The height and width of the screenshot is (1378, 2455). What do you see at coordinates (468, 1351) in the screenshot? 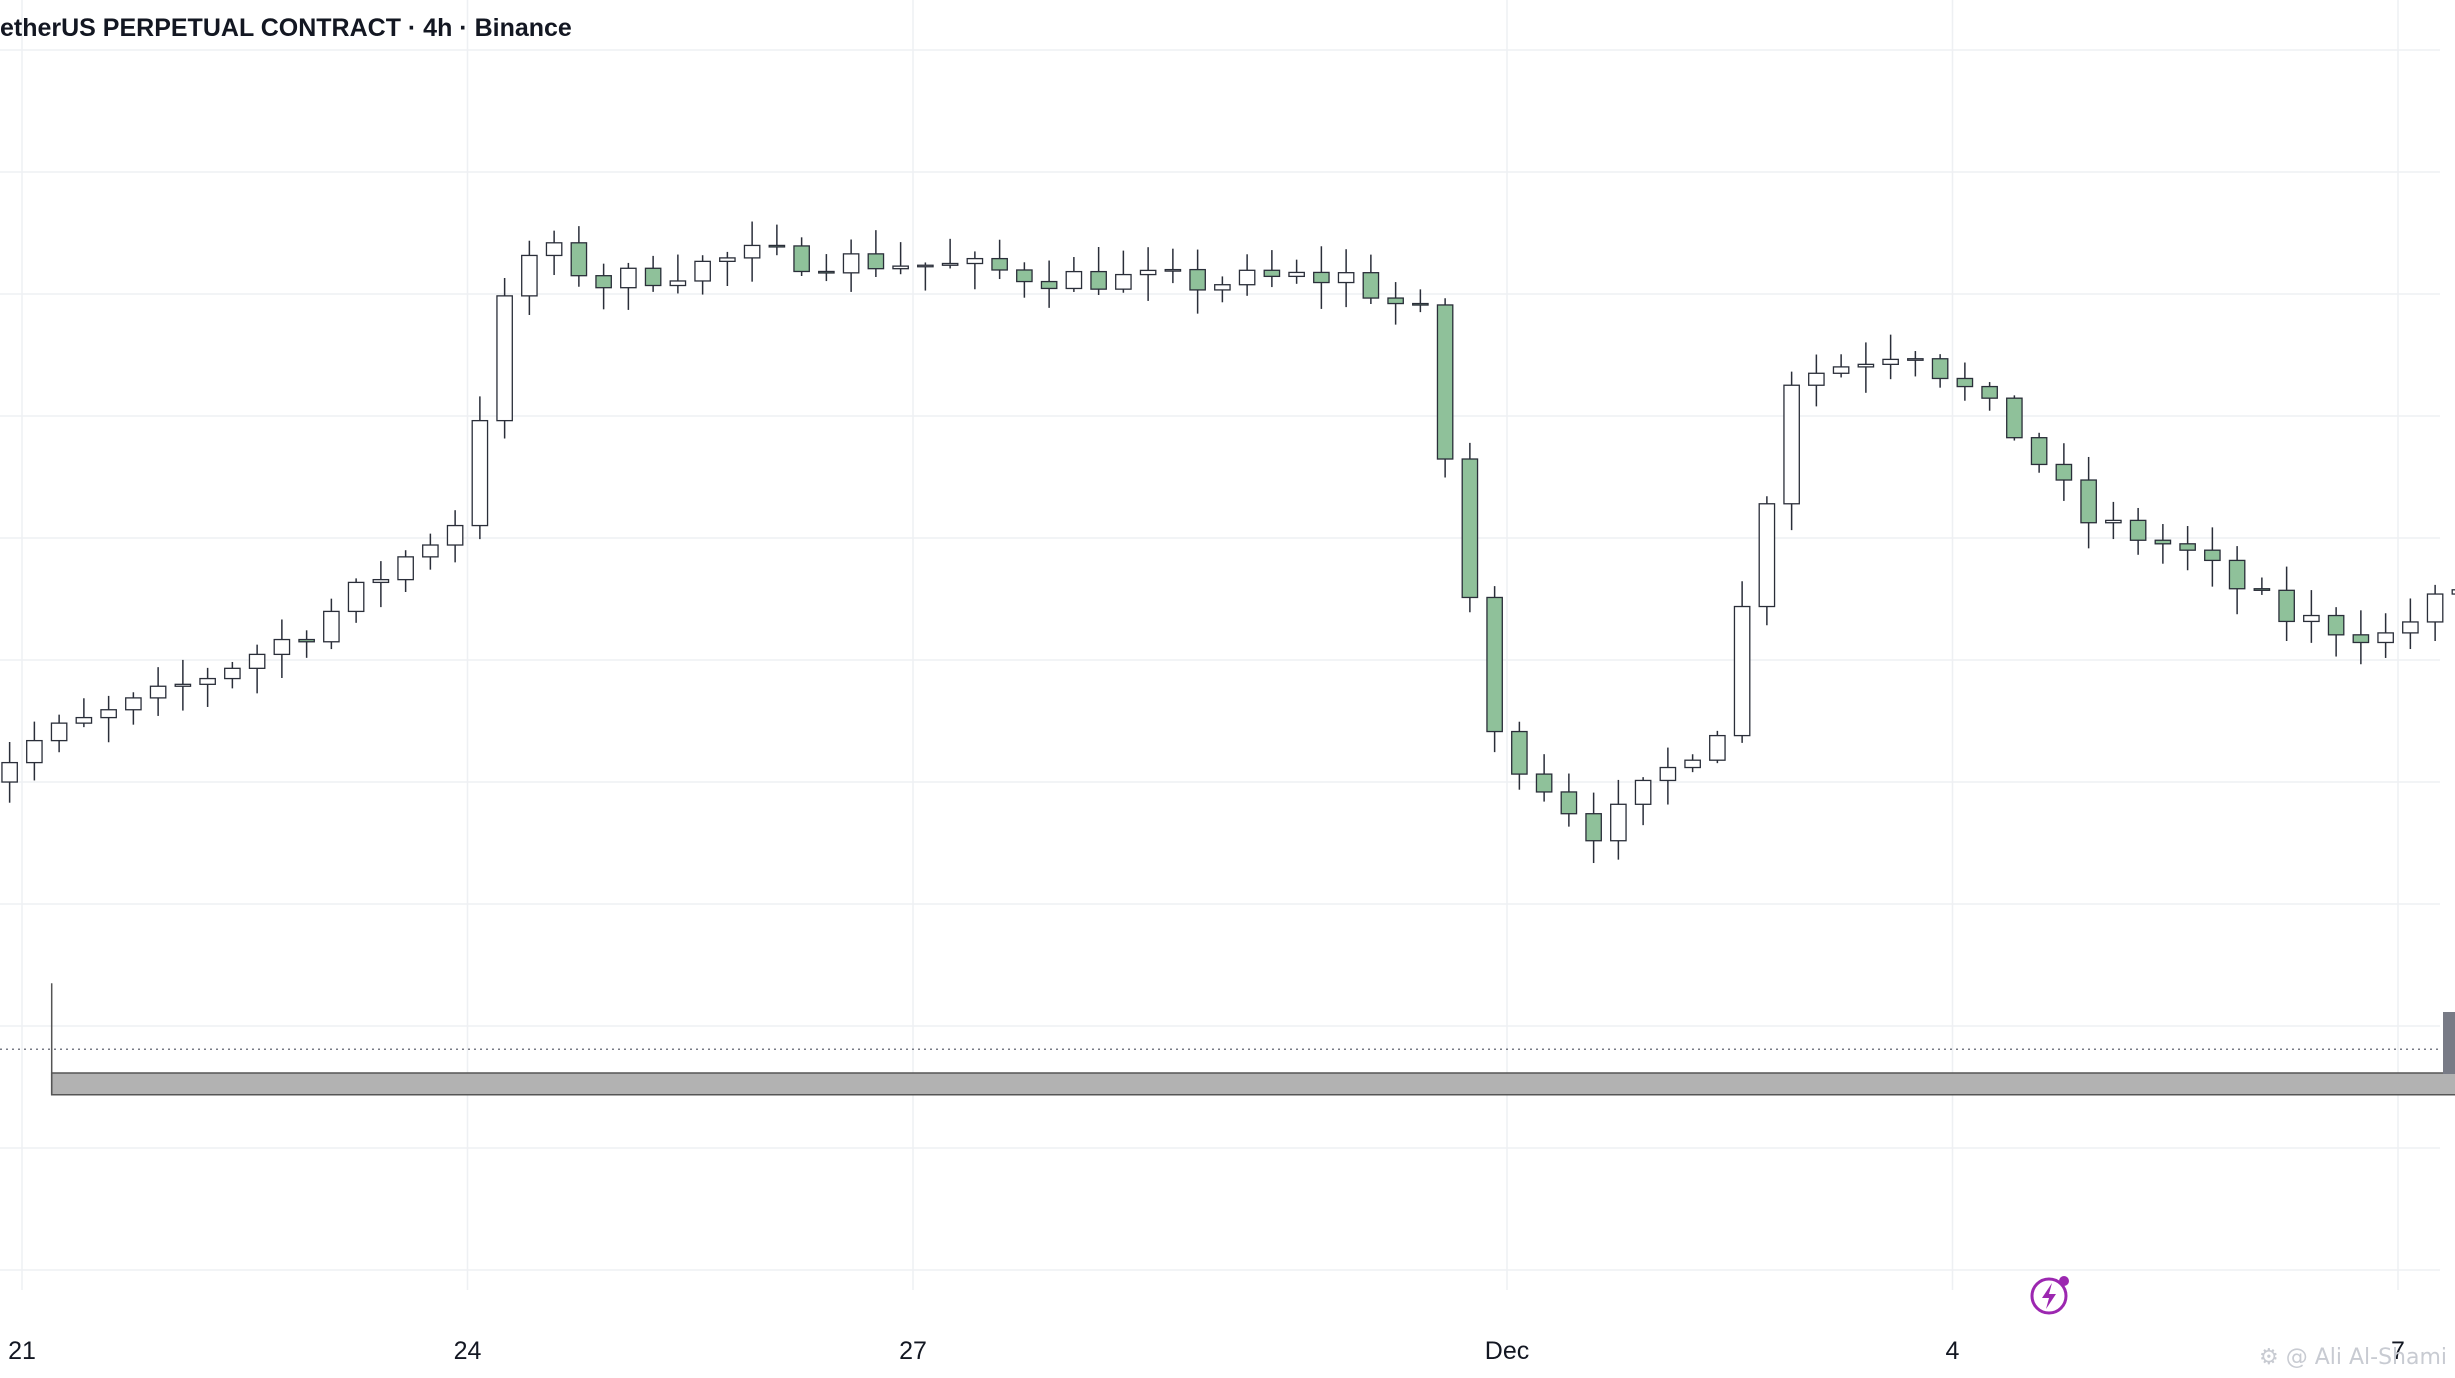
I see `x-tick-label: 24` at bounding box center [468, 1351].